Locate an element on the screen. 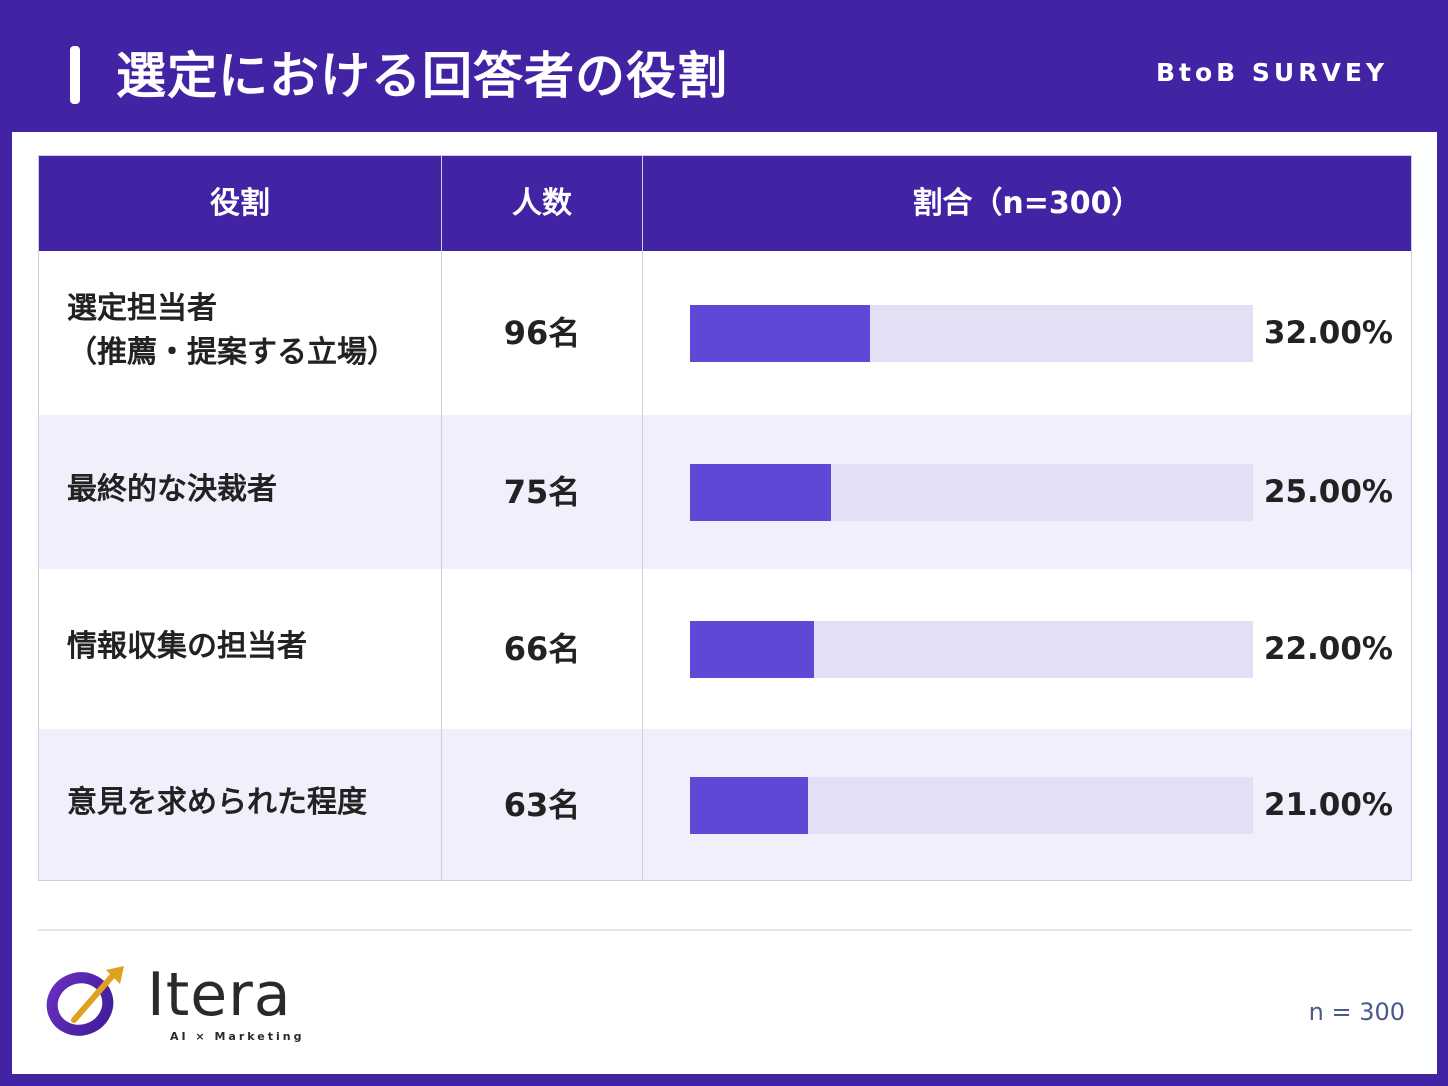 The height and width of the screenshot is (1086, 1448). count-value: 66名 is located at coordinates (542, 649).